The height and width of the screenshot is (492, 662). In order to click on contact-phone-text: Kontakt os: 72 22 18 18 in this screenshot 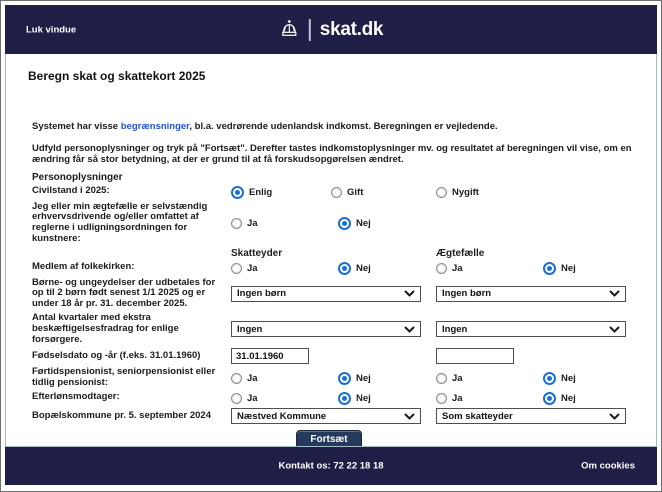, I will do `click(331, 466)`.